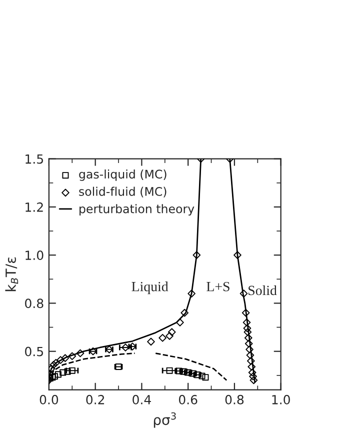  What do you see at coordinates (35, 159) in the screenshot?
I see `y-tick-label: 1.5` at bounding box center [35, 159].